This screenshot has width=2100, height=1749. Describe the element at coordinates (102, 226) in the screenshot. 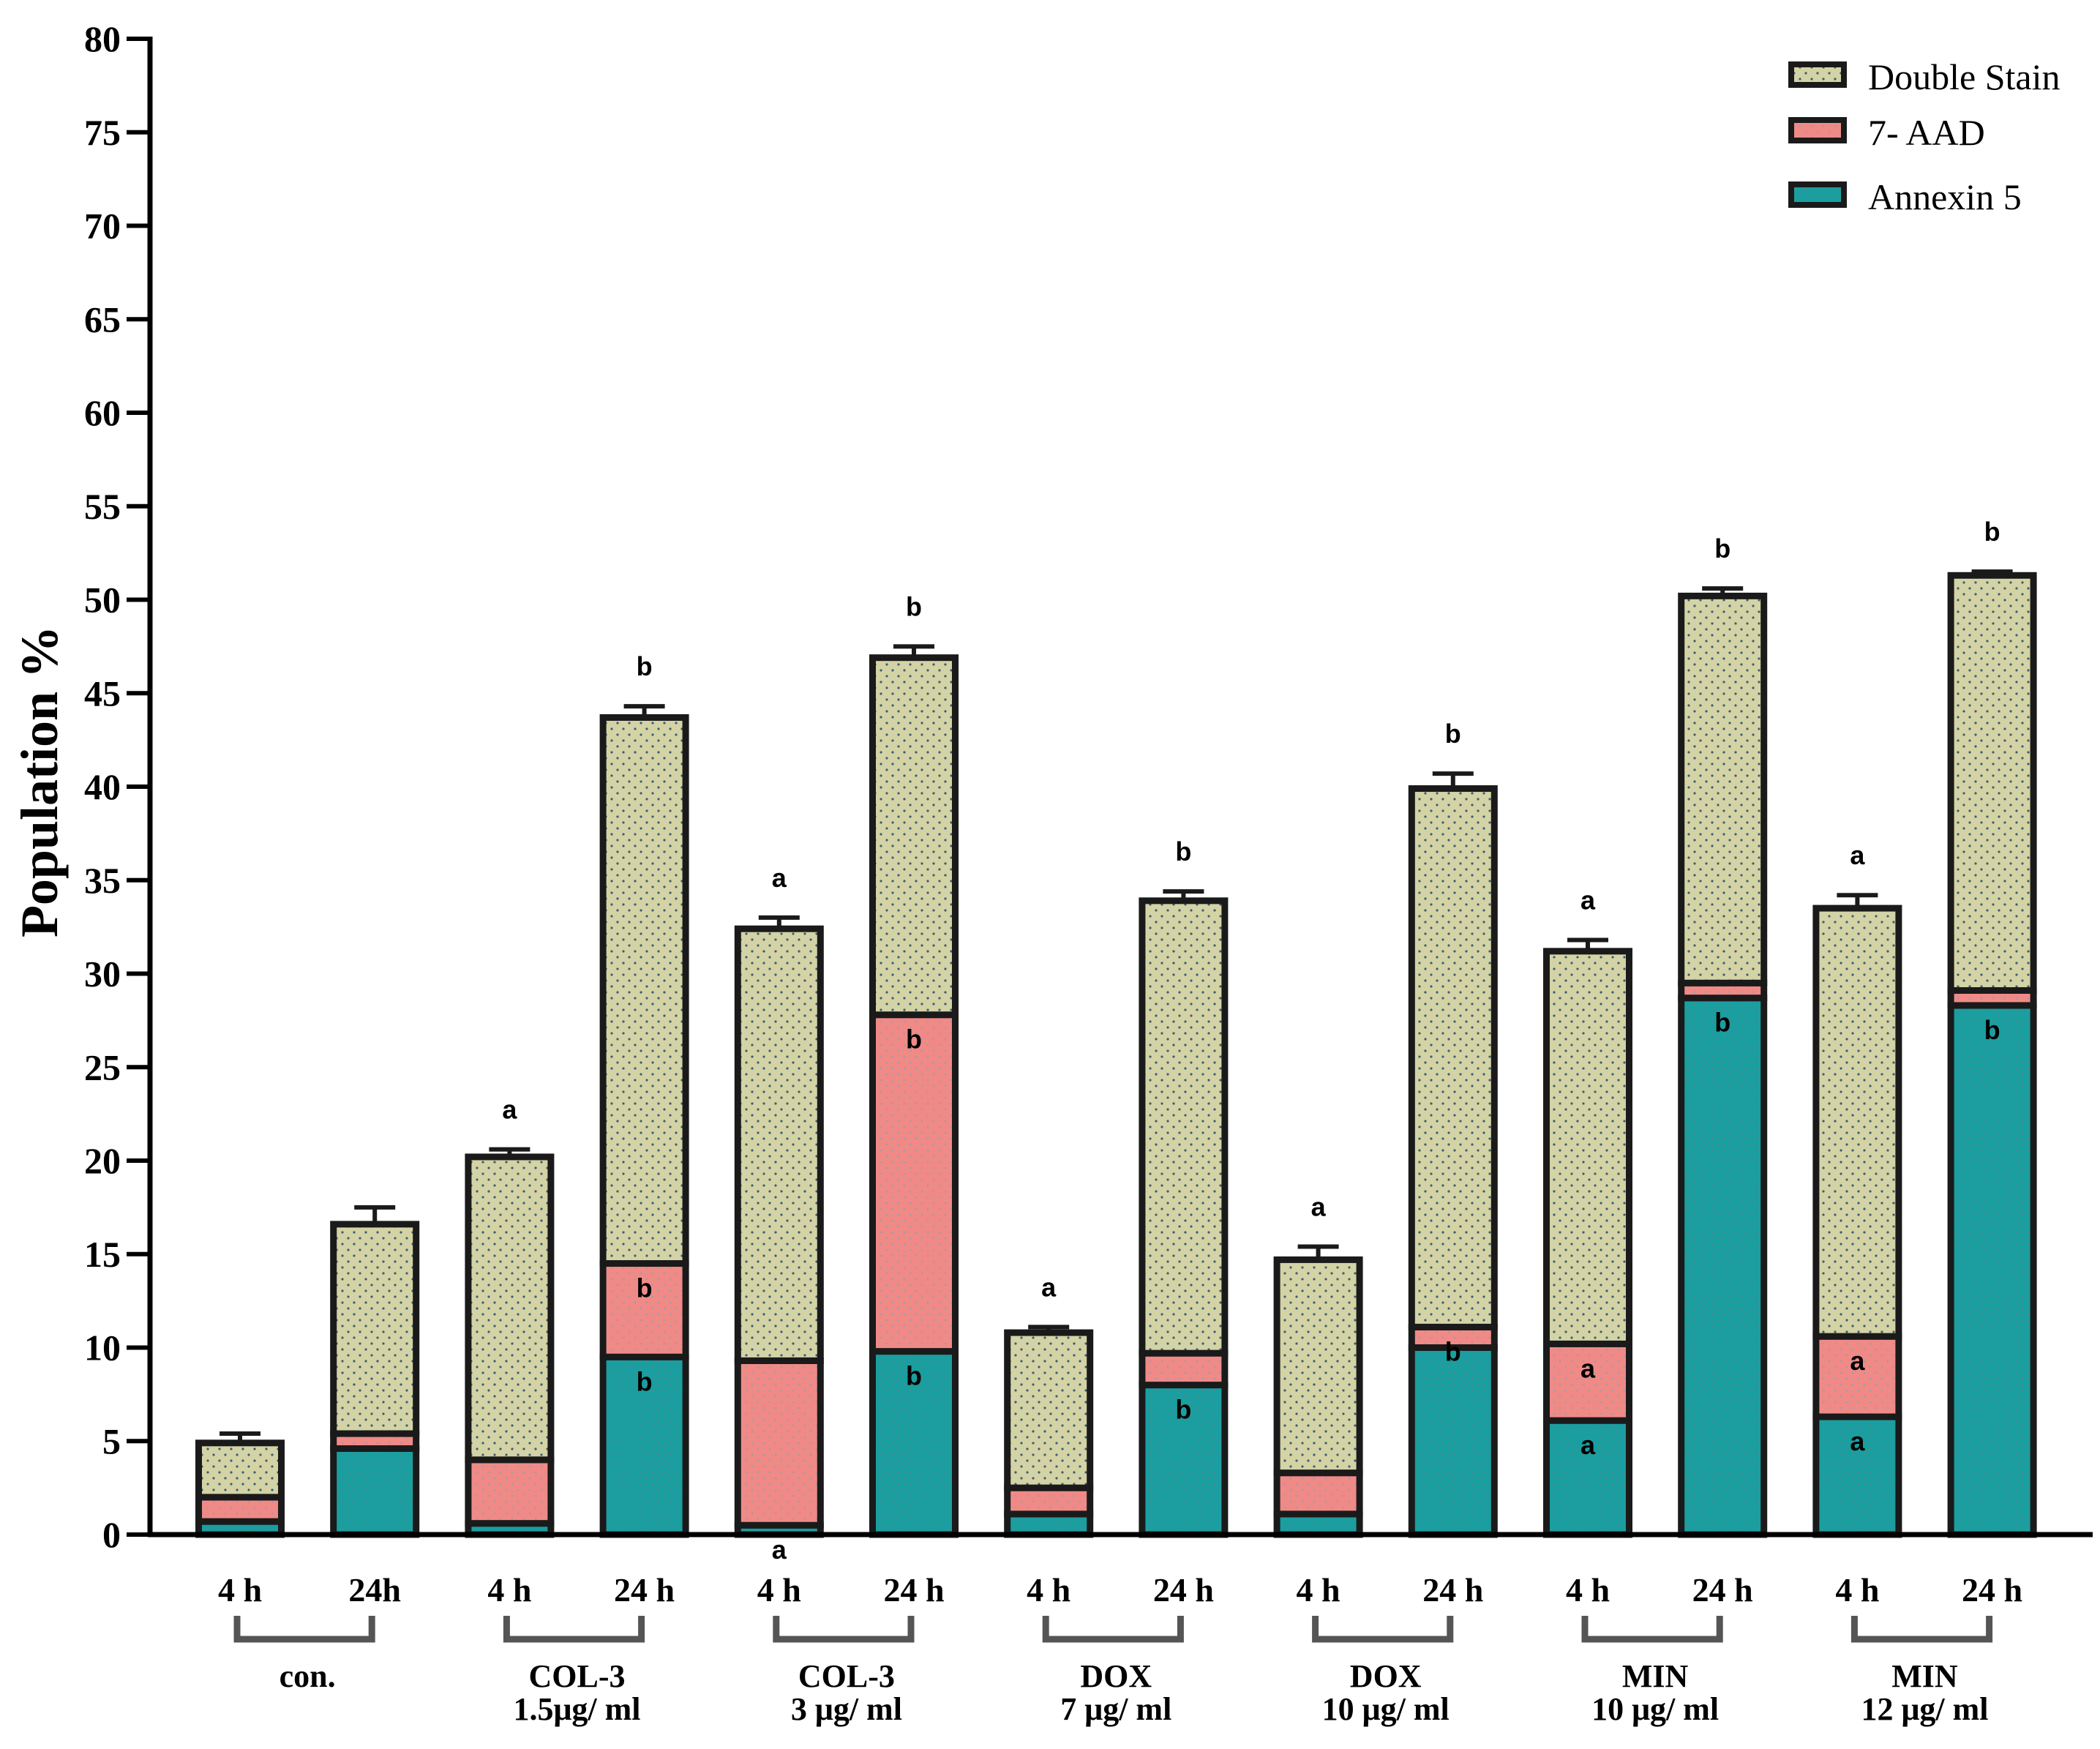

I see `y-tick-label: 70` at that location.